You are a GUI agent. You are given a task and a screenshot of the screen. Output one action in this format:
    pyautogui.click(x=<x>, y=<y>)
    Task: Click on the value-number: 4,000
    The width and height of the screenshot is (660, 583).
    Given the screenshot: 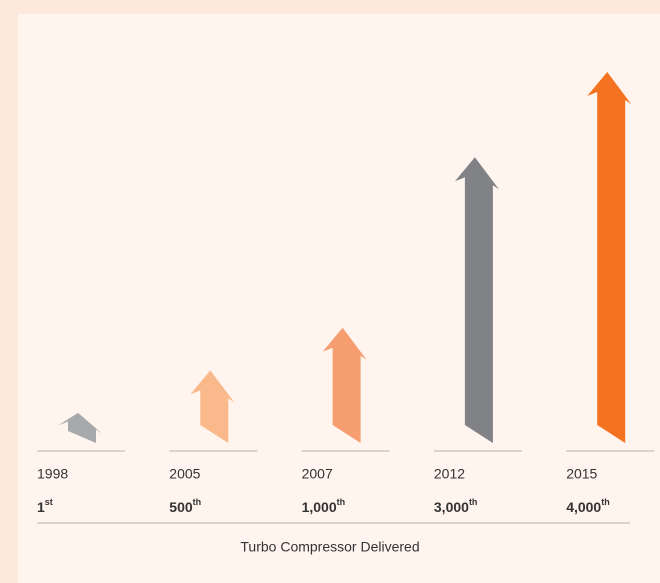 What is the action you would take?
    pyautogui.click(x=583, y=507)
    